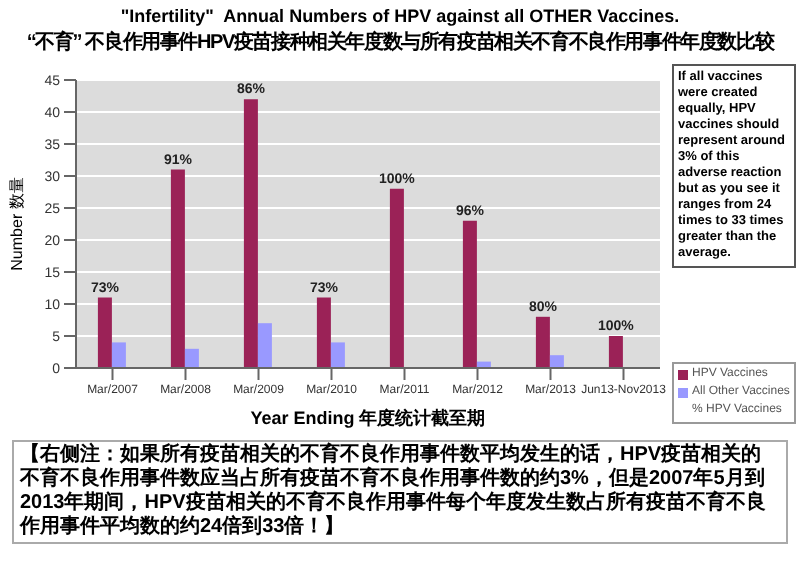  Describe the element at coordinates (368, 418) in the screenshot. I see `x-axis-title: Year Ending 年度统计截至期` at that location.